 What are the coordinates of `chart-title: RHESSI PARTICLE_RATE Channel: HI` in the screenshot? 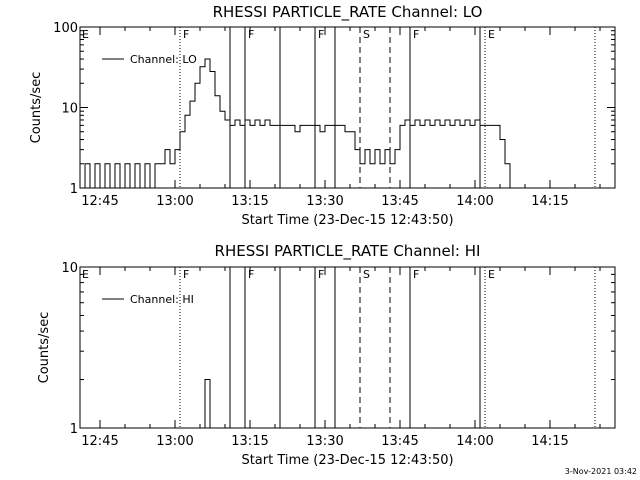 It's located at (348, 251).